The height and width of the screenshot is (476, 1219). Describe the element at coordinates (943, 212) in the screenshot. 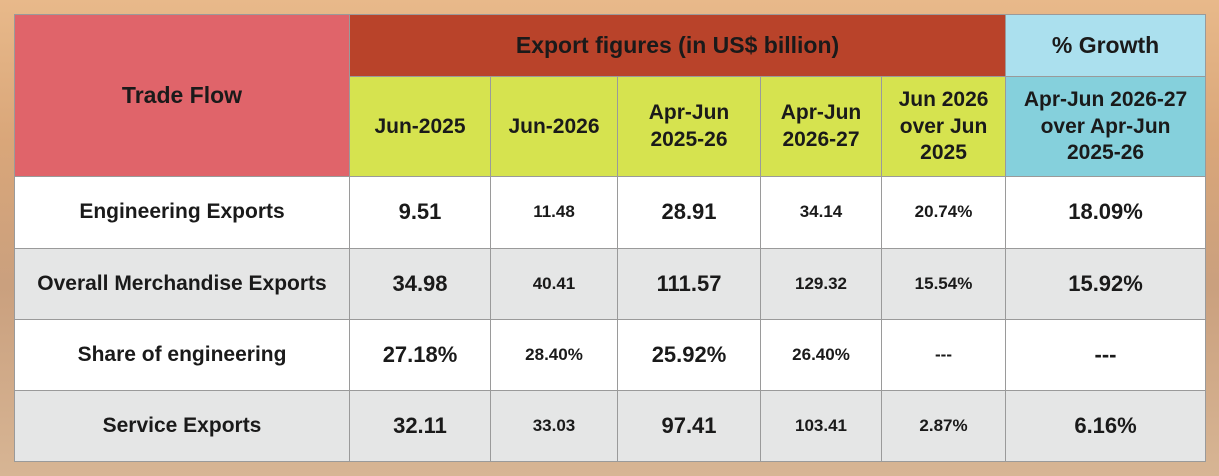

I see `cell-value: 20.74%` at that location.